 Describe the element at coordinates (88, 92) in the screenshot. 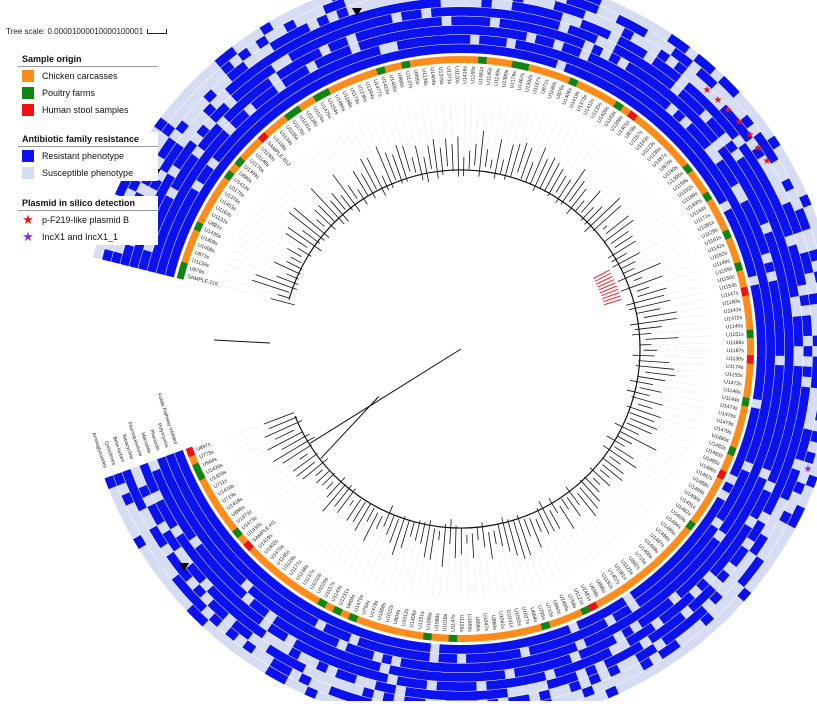

I see `legend-item: Poultry farms` at that location.